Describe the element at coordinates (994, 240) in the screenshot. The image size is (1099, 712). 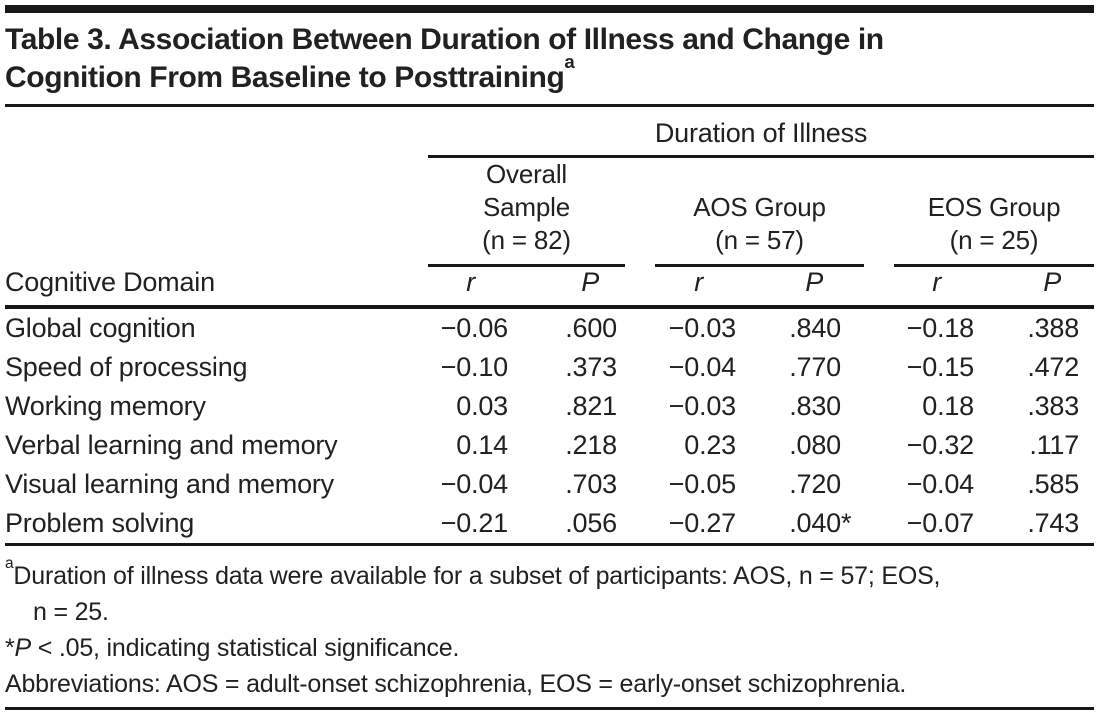
I see `group-eos-line2: (n = 25)` at that location.